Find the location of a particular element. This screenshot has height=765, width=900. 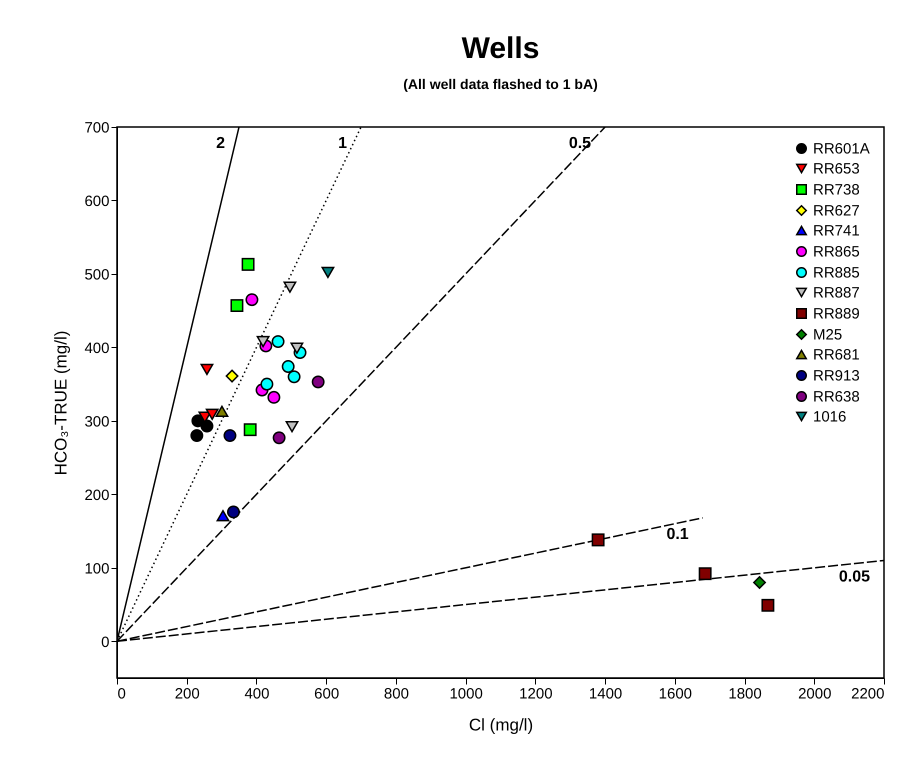

legend-label: RR627 is located at coordinates (836, 211).